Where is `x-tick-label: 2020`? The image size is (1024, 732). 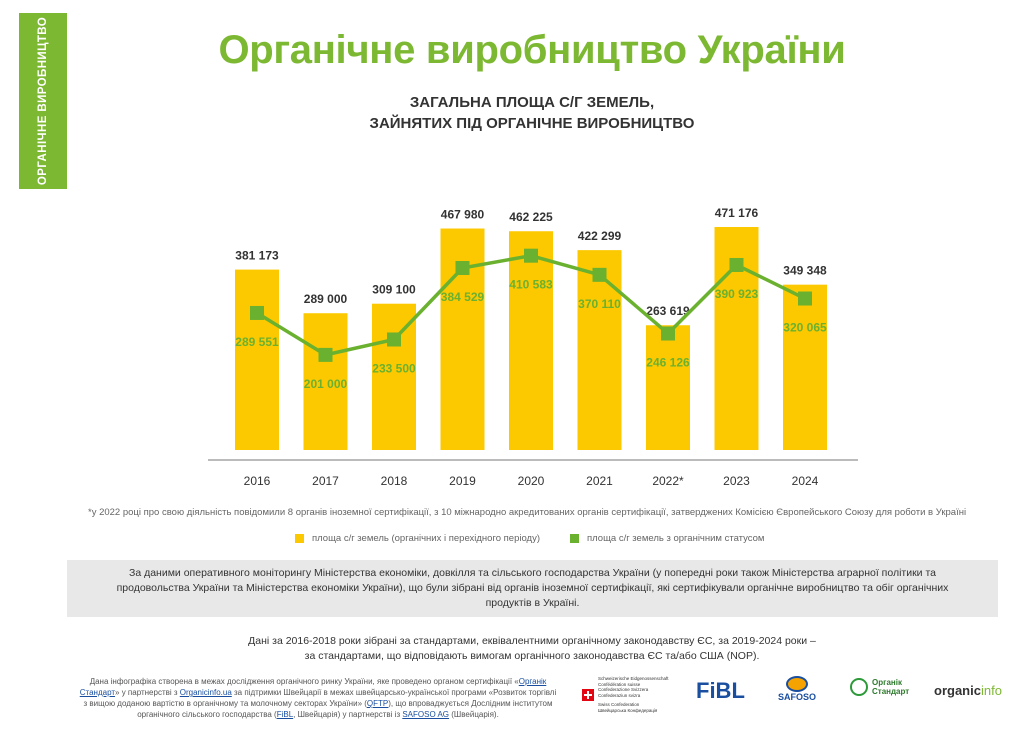
x-tick-label: 2020 is located at coordinates (531, 481).